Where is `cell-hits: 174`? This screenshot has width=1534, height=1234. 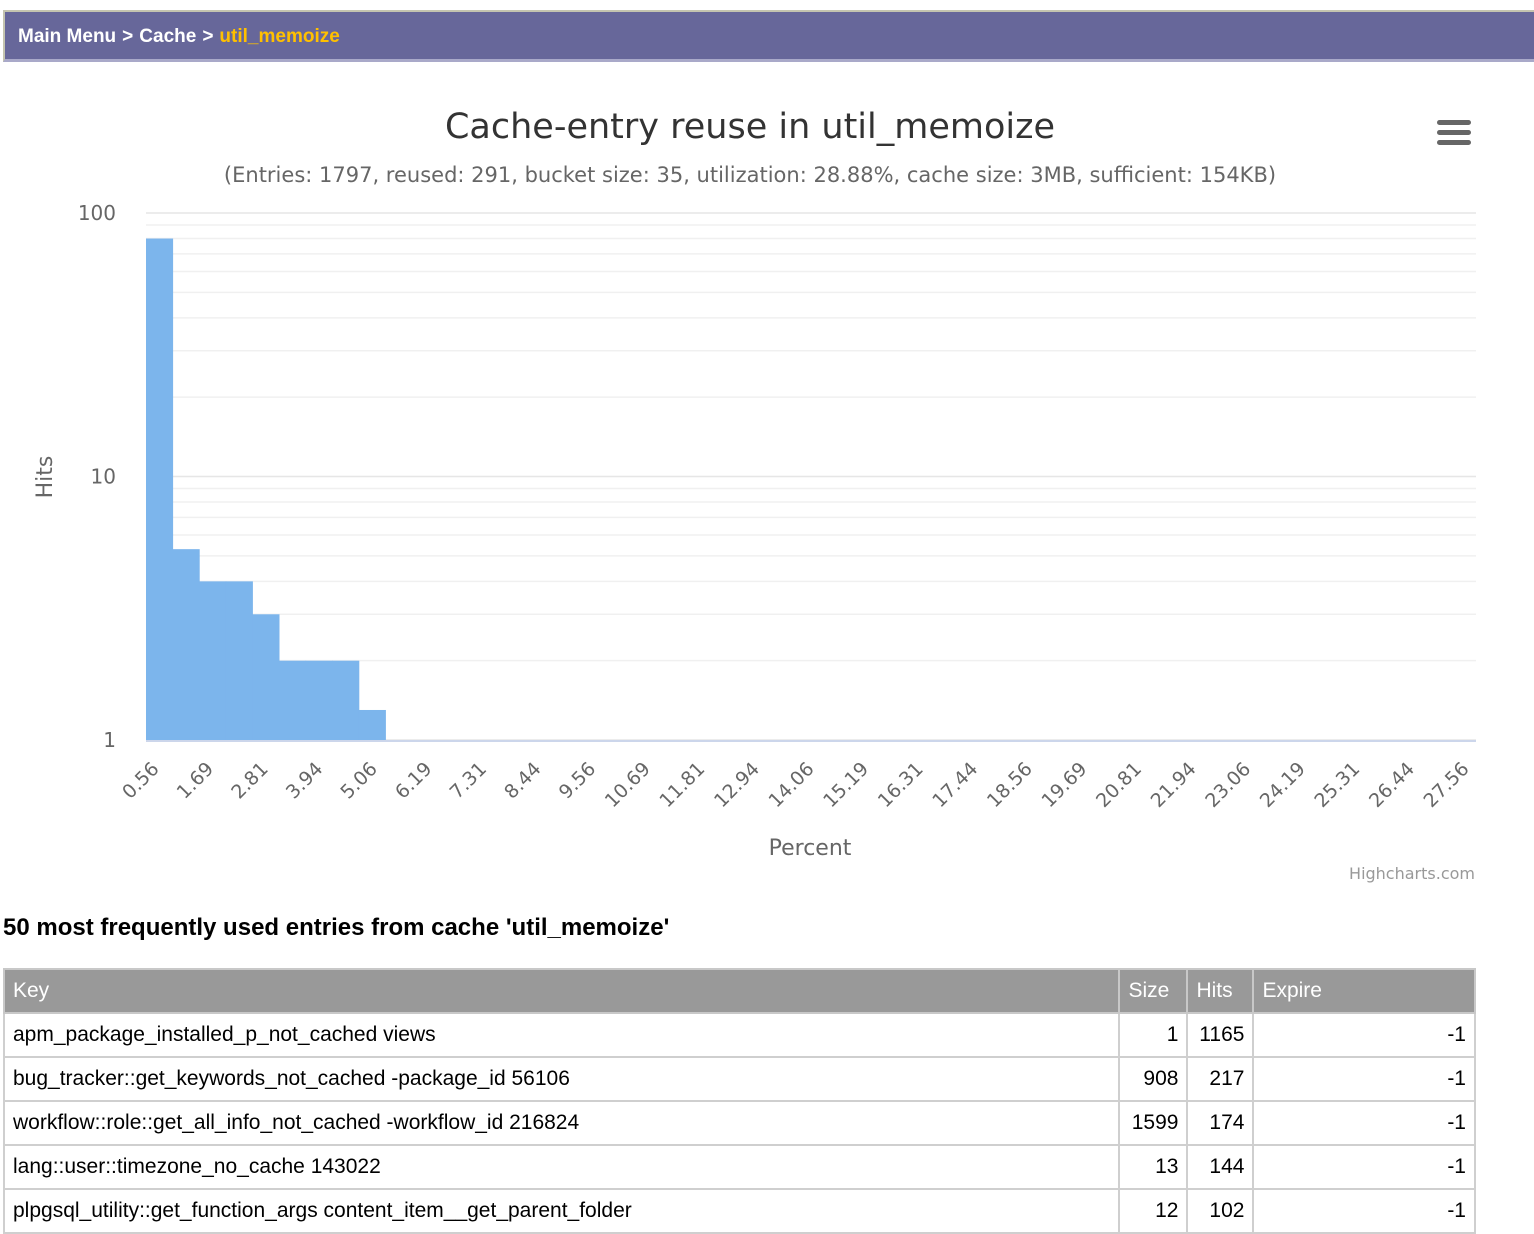
cell-hits: 174 is located at coordinates (1220, 1123).